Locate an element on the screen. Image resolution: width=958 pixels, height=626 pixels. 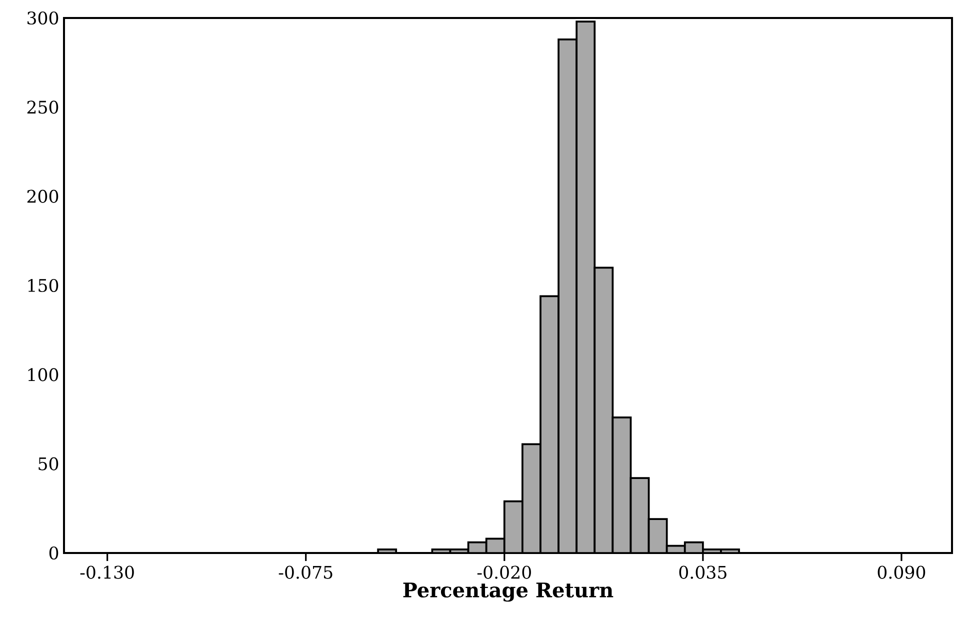
y-tick-label: 100 is located at coordinates (43, 375).